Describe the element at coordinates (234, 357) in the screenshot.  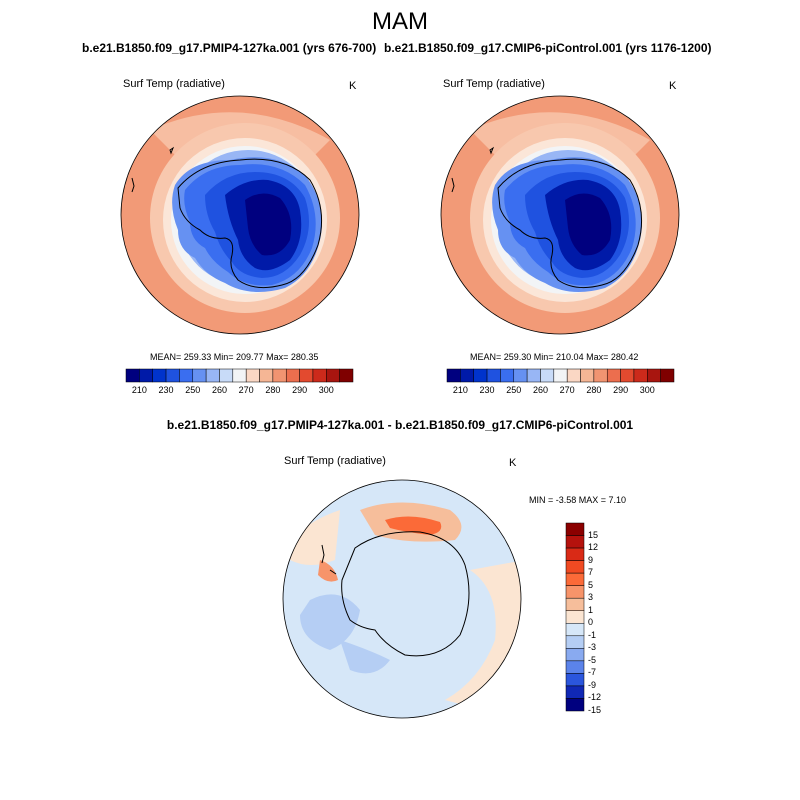
I see `panel-1-stats: MEAN= 259.33 Min= 209.77 Max= 280.35` at that location.